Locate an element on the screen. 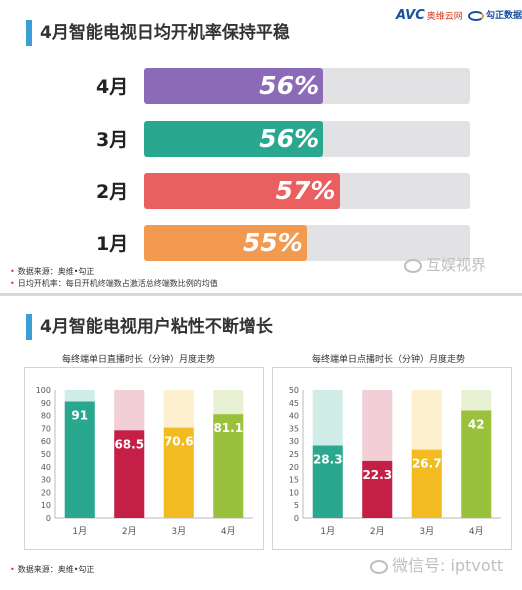 This screenshot has width=522, height=590. open-rate-row: 2月 57% is located at coordinates (261, 191).